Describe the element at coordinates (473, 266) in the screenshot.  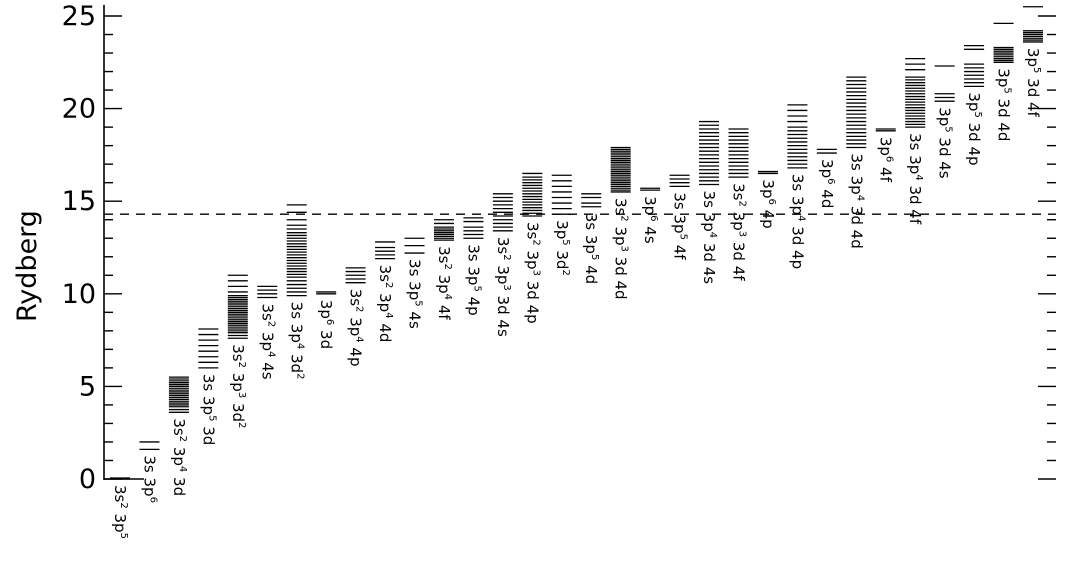
I see `configuration-group: 3s 3p5​ 4p` at that location.